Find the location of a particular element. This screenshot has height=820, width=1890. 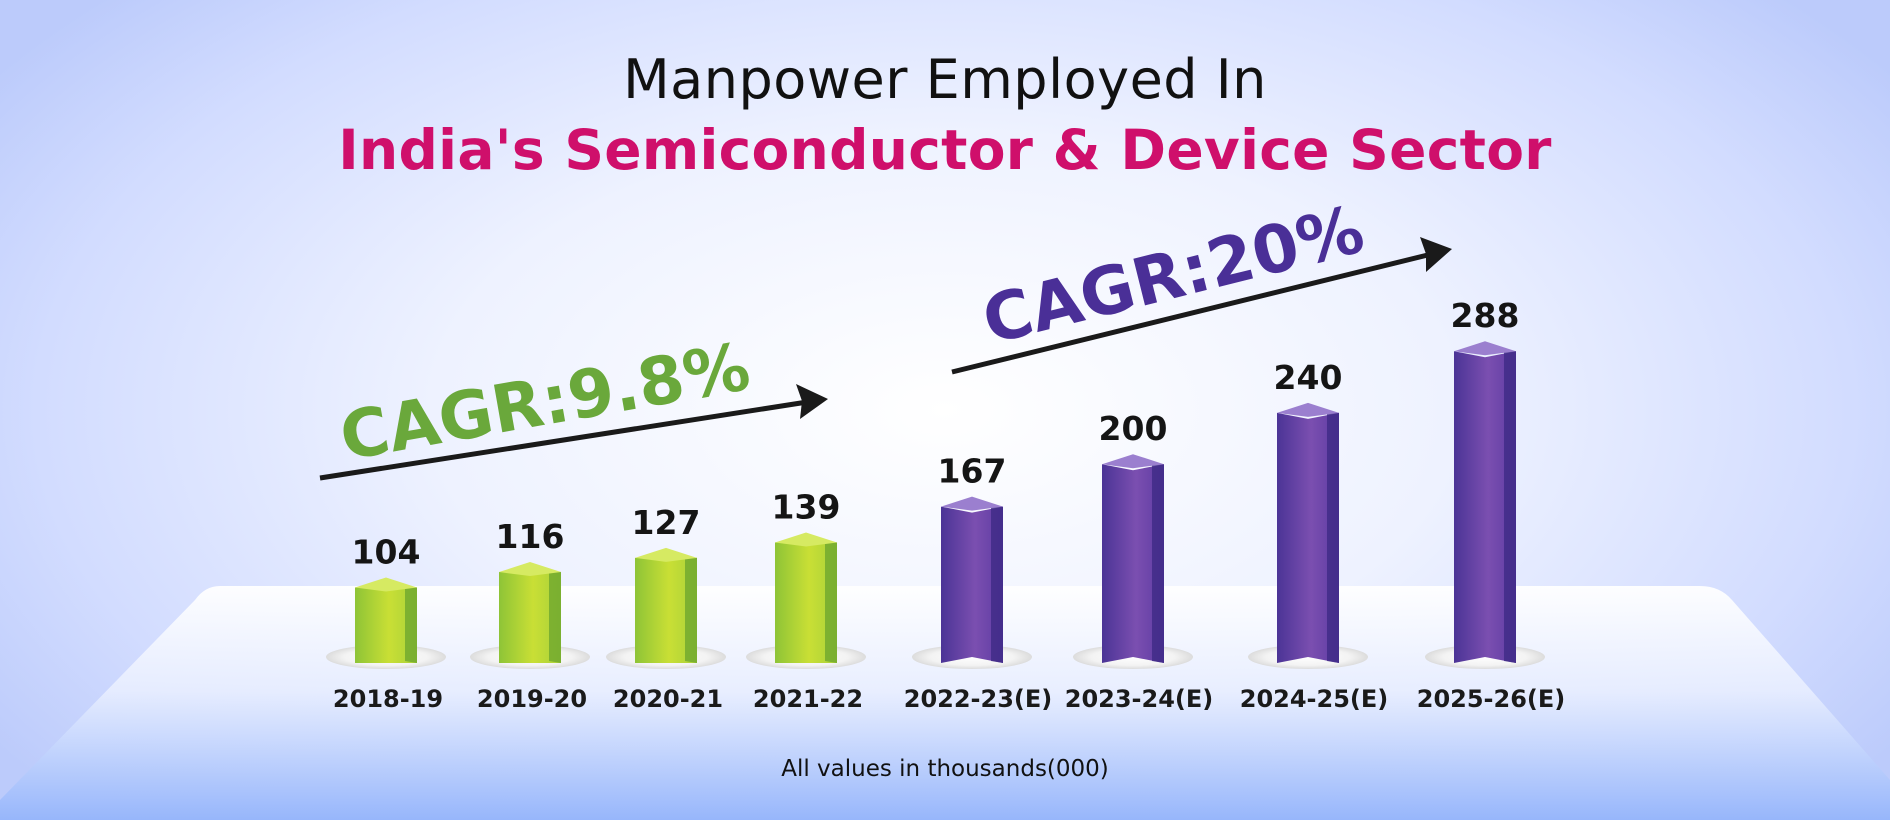

cagr-annotation-actual: CAGR:9.8% is located at coordinates (573, 404).